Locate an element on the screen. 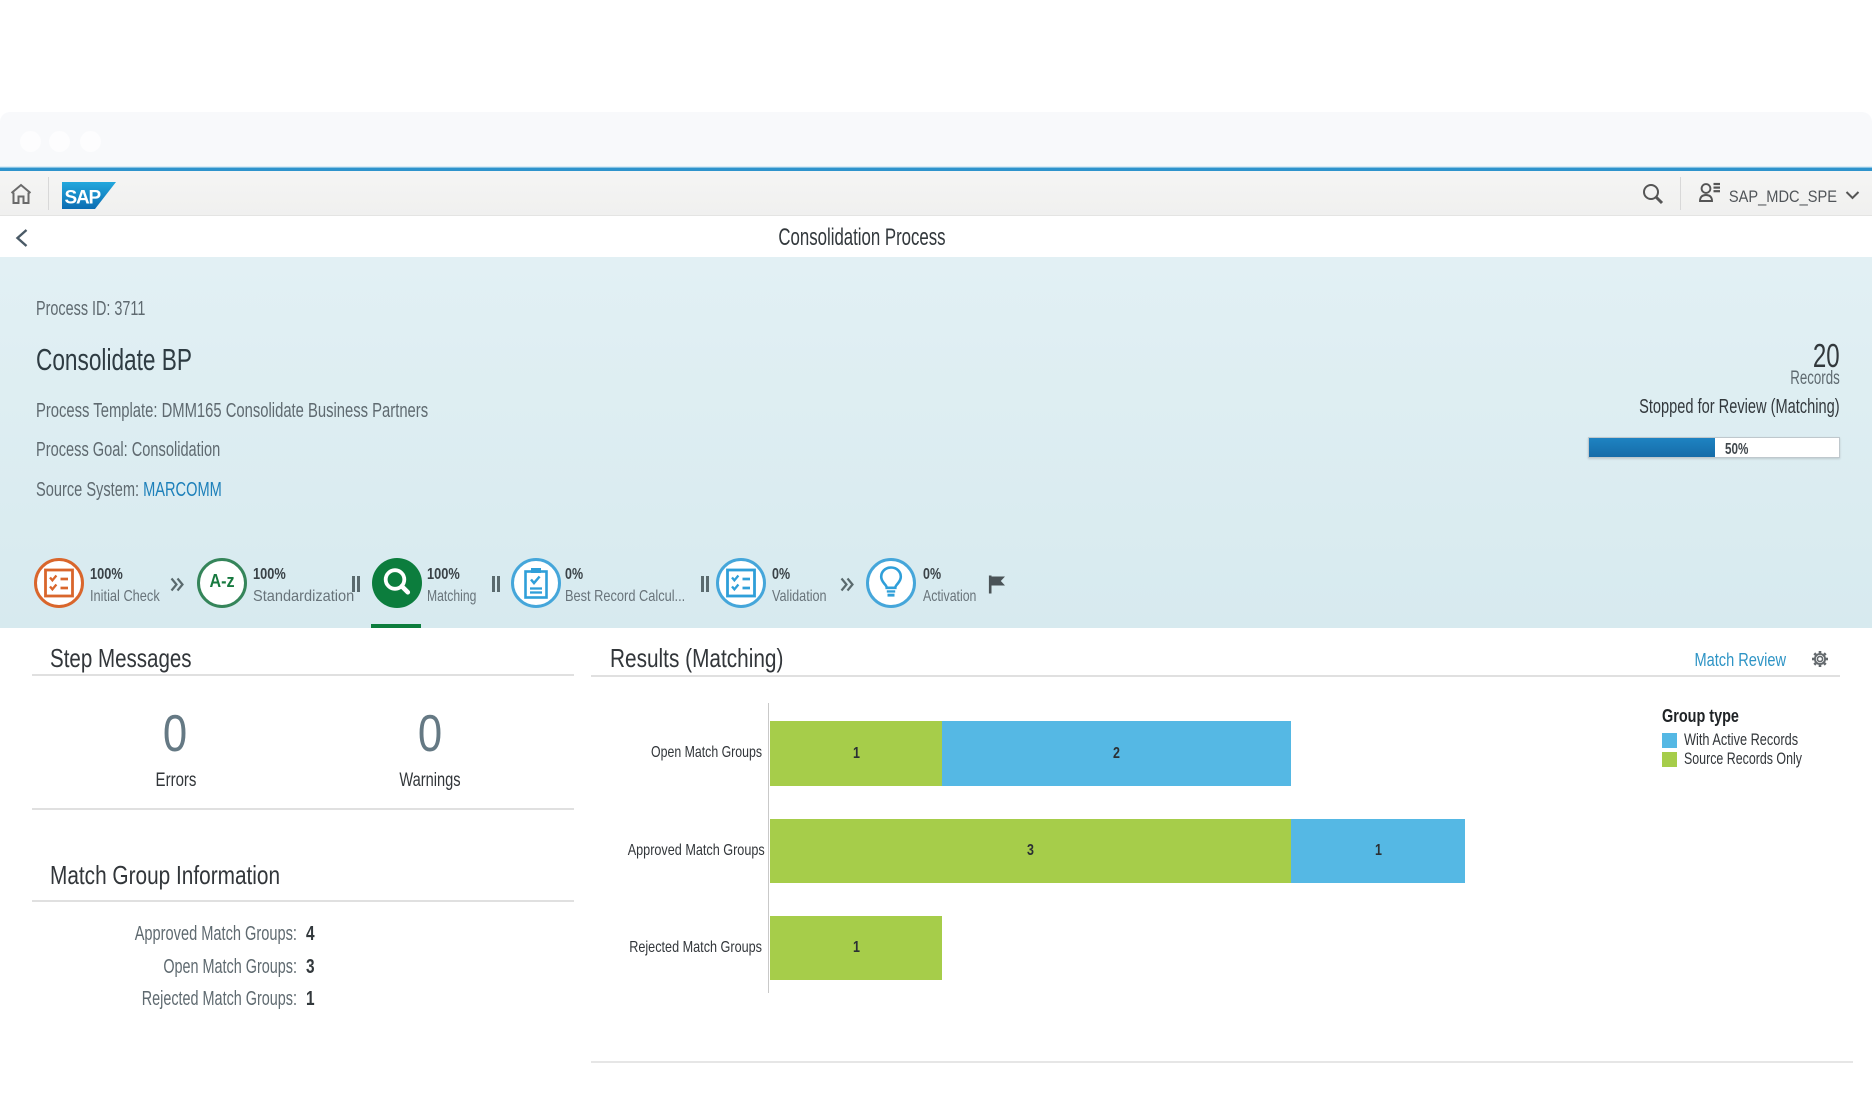  svg-text: SAP is located at coordinates (83, 198).